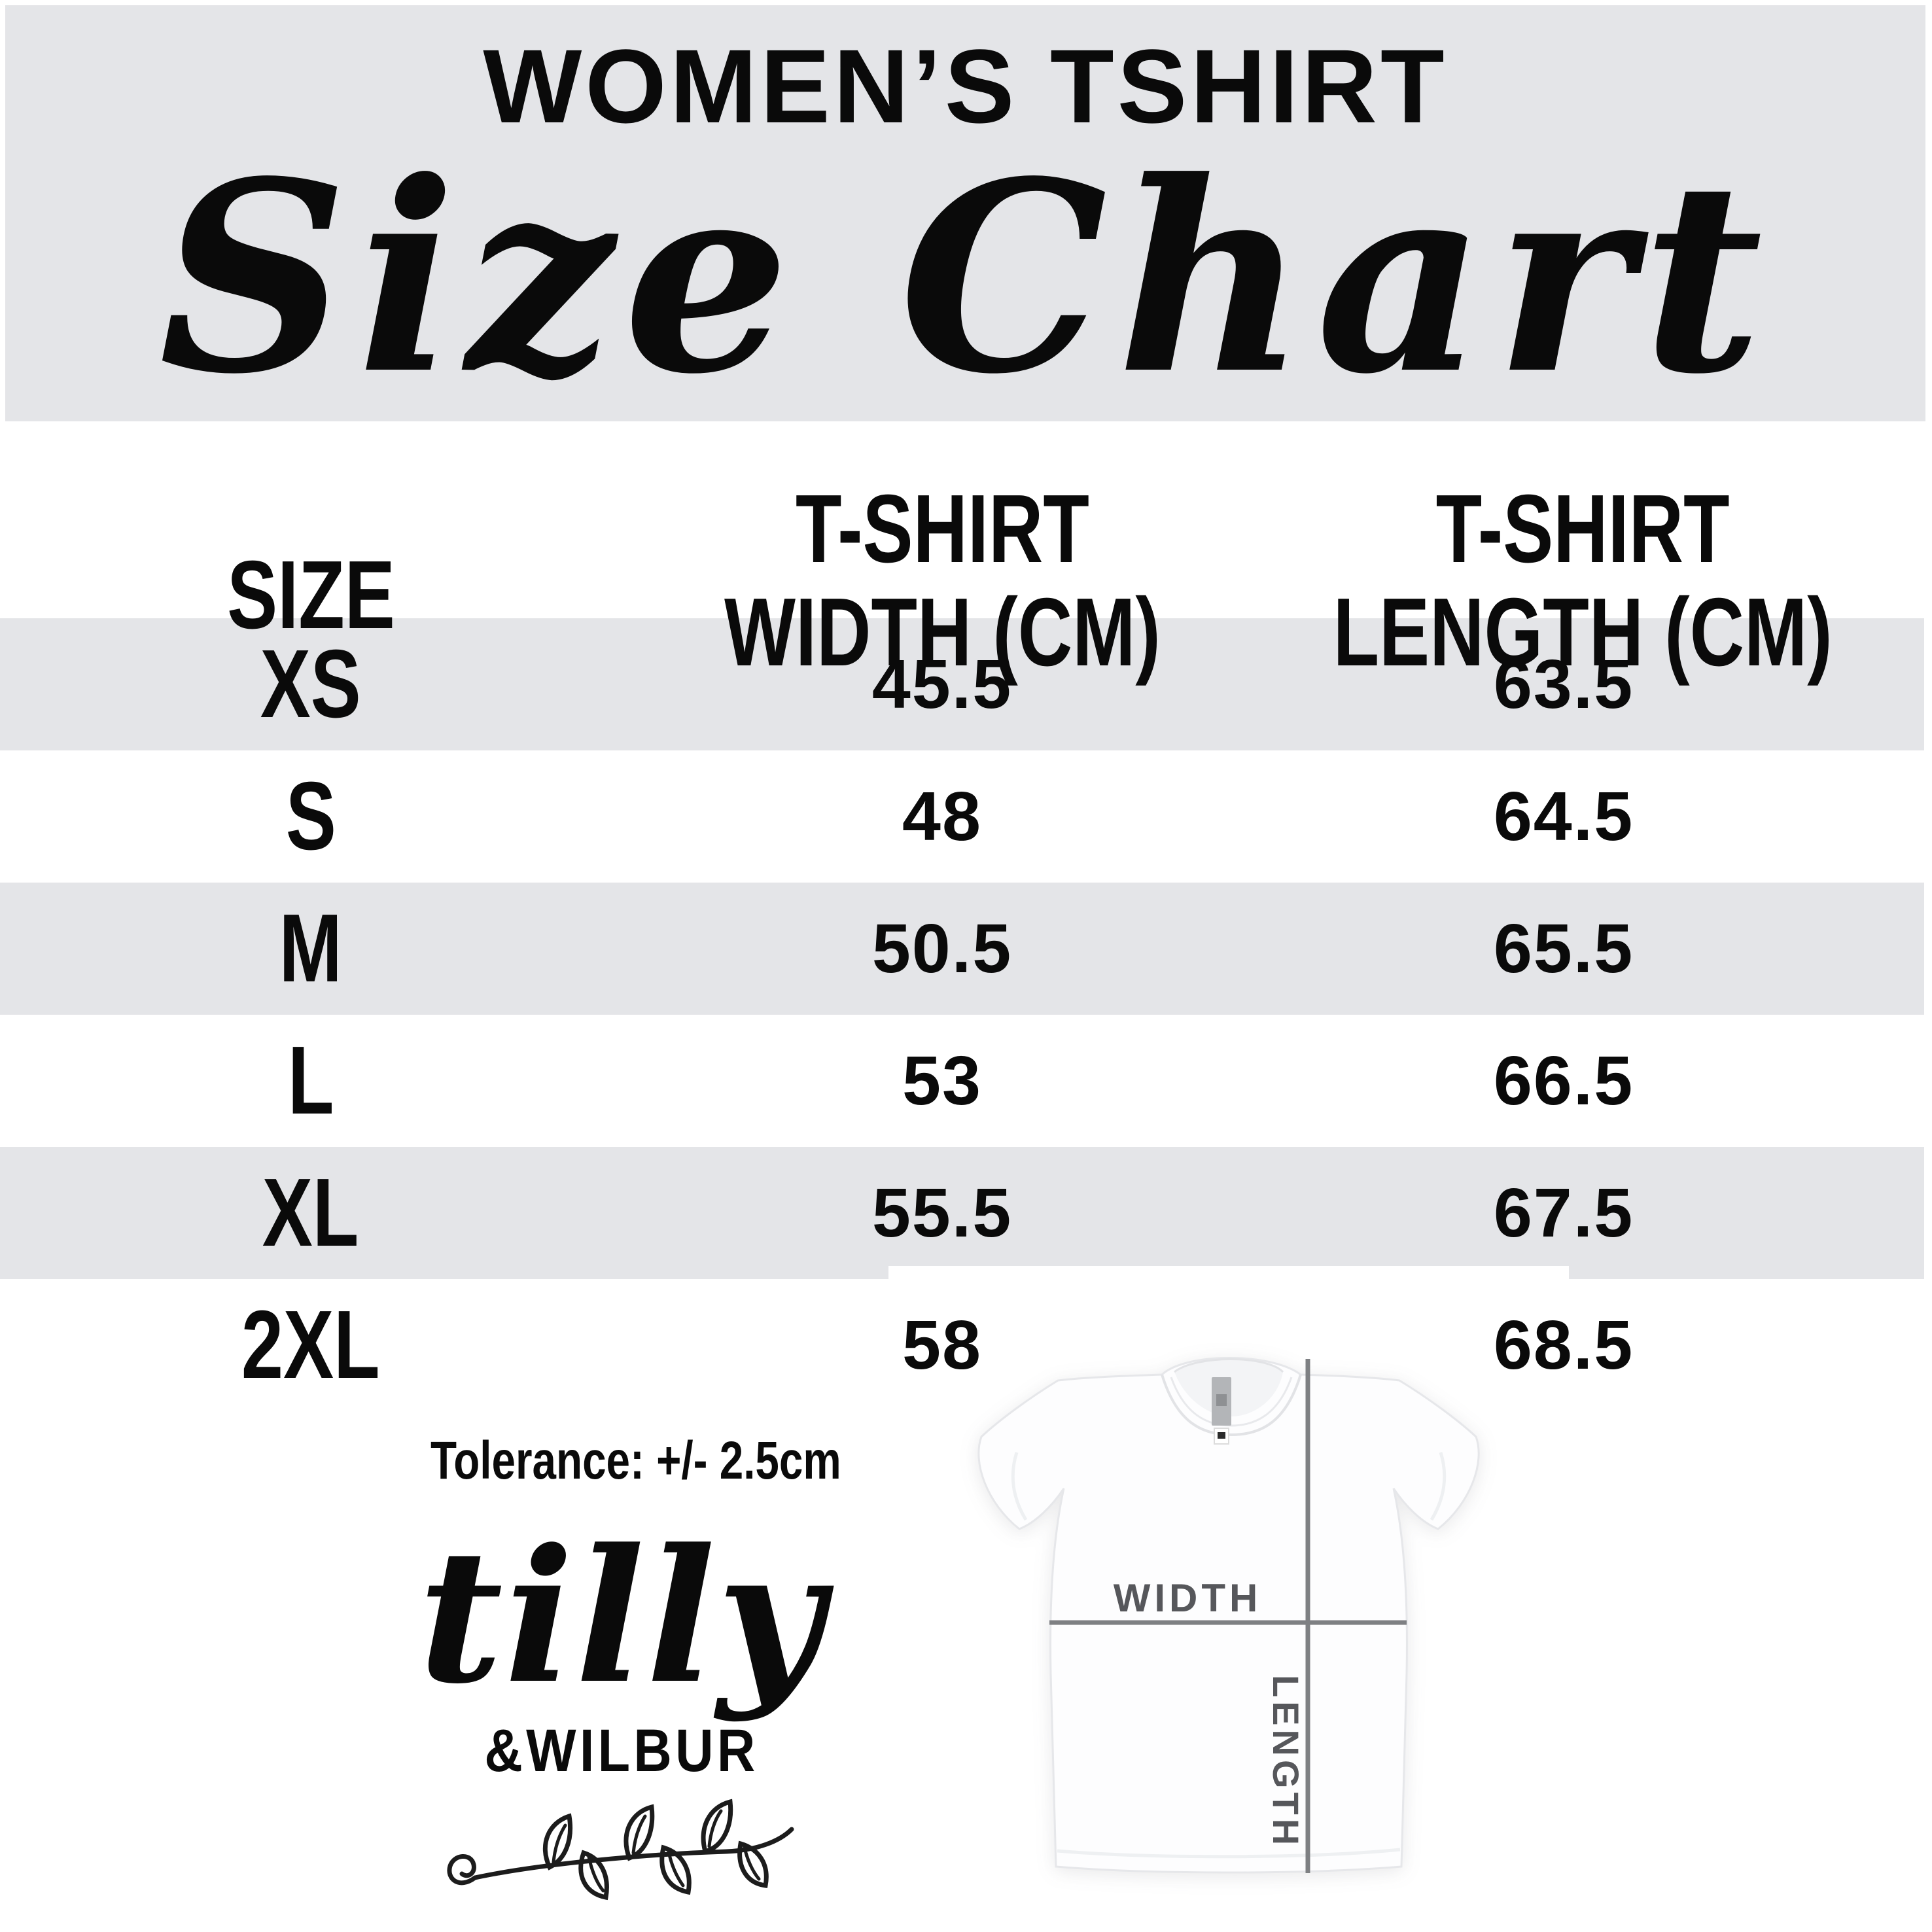 This screenshot has height=1932, width=1932. I want to click on table-row: 2XL 58 68.5, so click(966, 1345).